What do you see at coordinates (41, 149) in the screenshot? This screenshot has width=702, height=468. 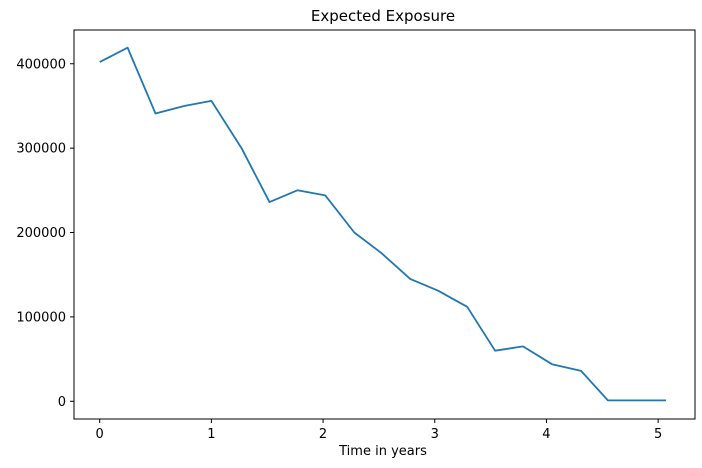 I see `y-tick-label-3: 300000` at bounding box center [41, 149].